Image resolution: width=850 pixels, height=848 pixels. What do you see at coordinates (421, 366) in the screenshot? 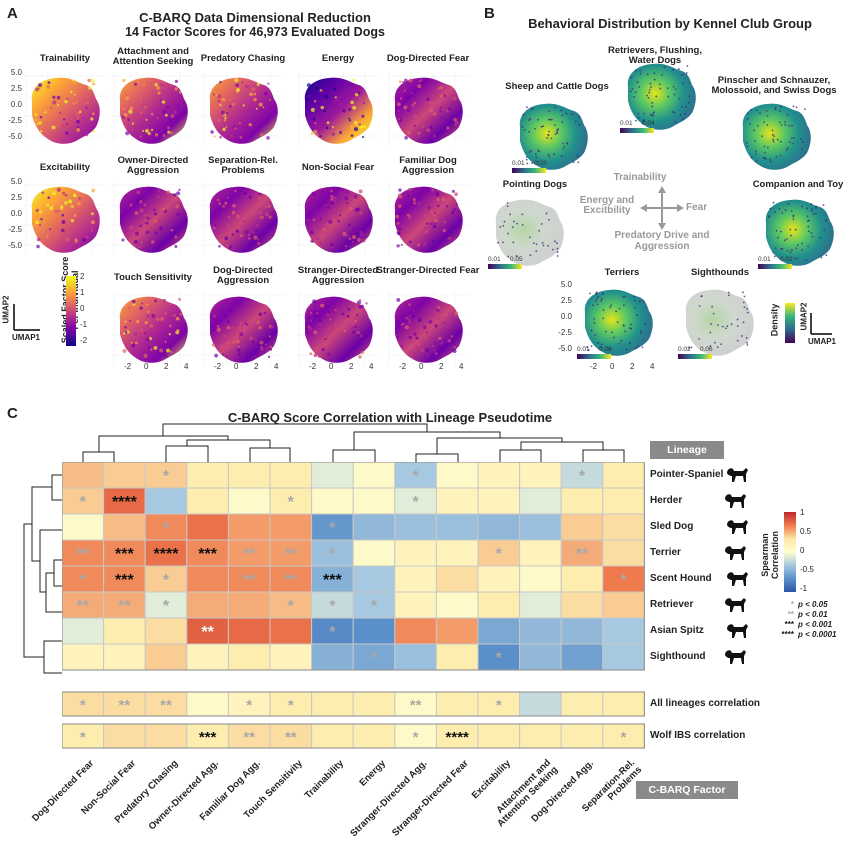
I see `x-tick: 0` at bounding box center [421, 366].